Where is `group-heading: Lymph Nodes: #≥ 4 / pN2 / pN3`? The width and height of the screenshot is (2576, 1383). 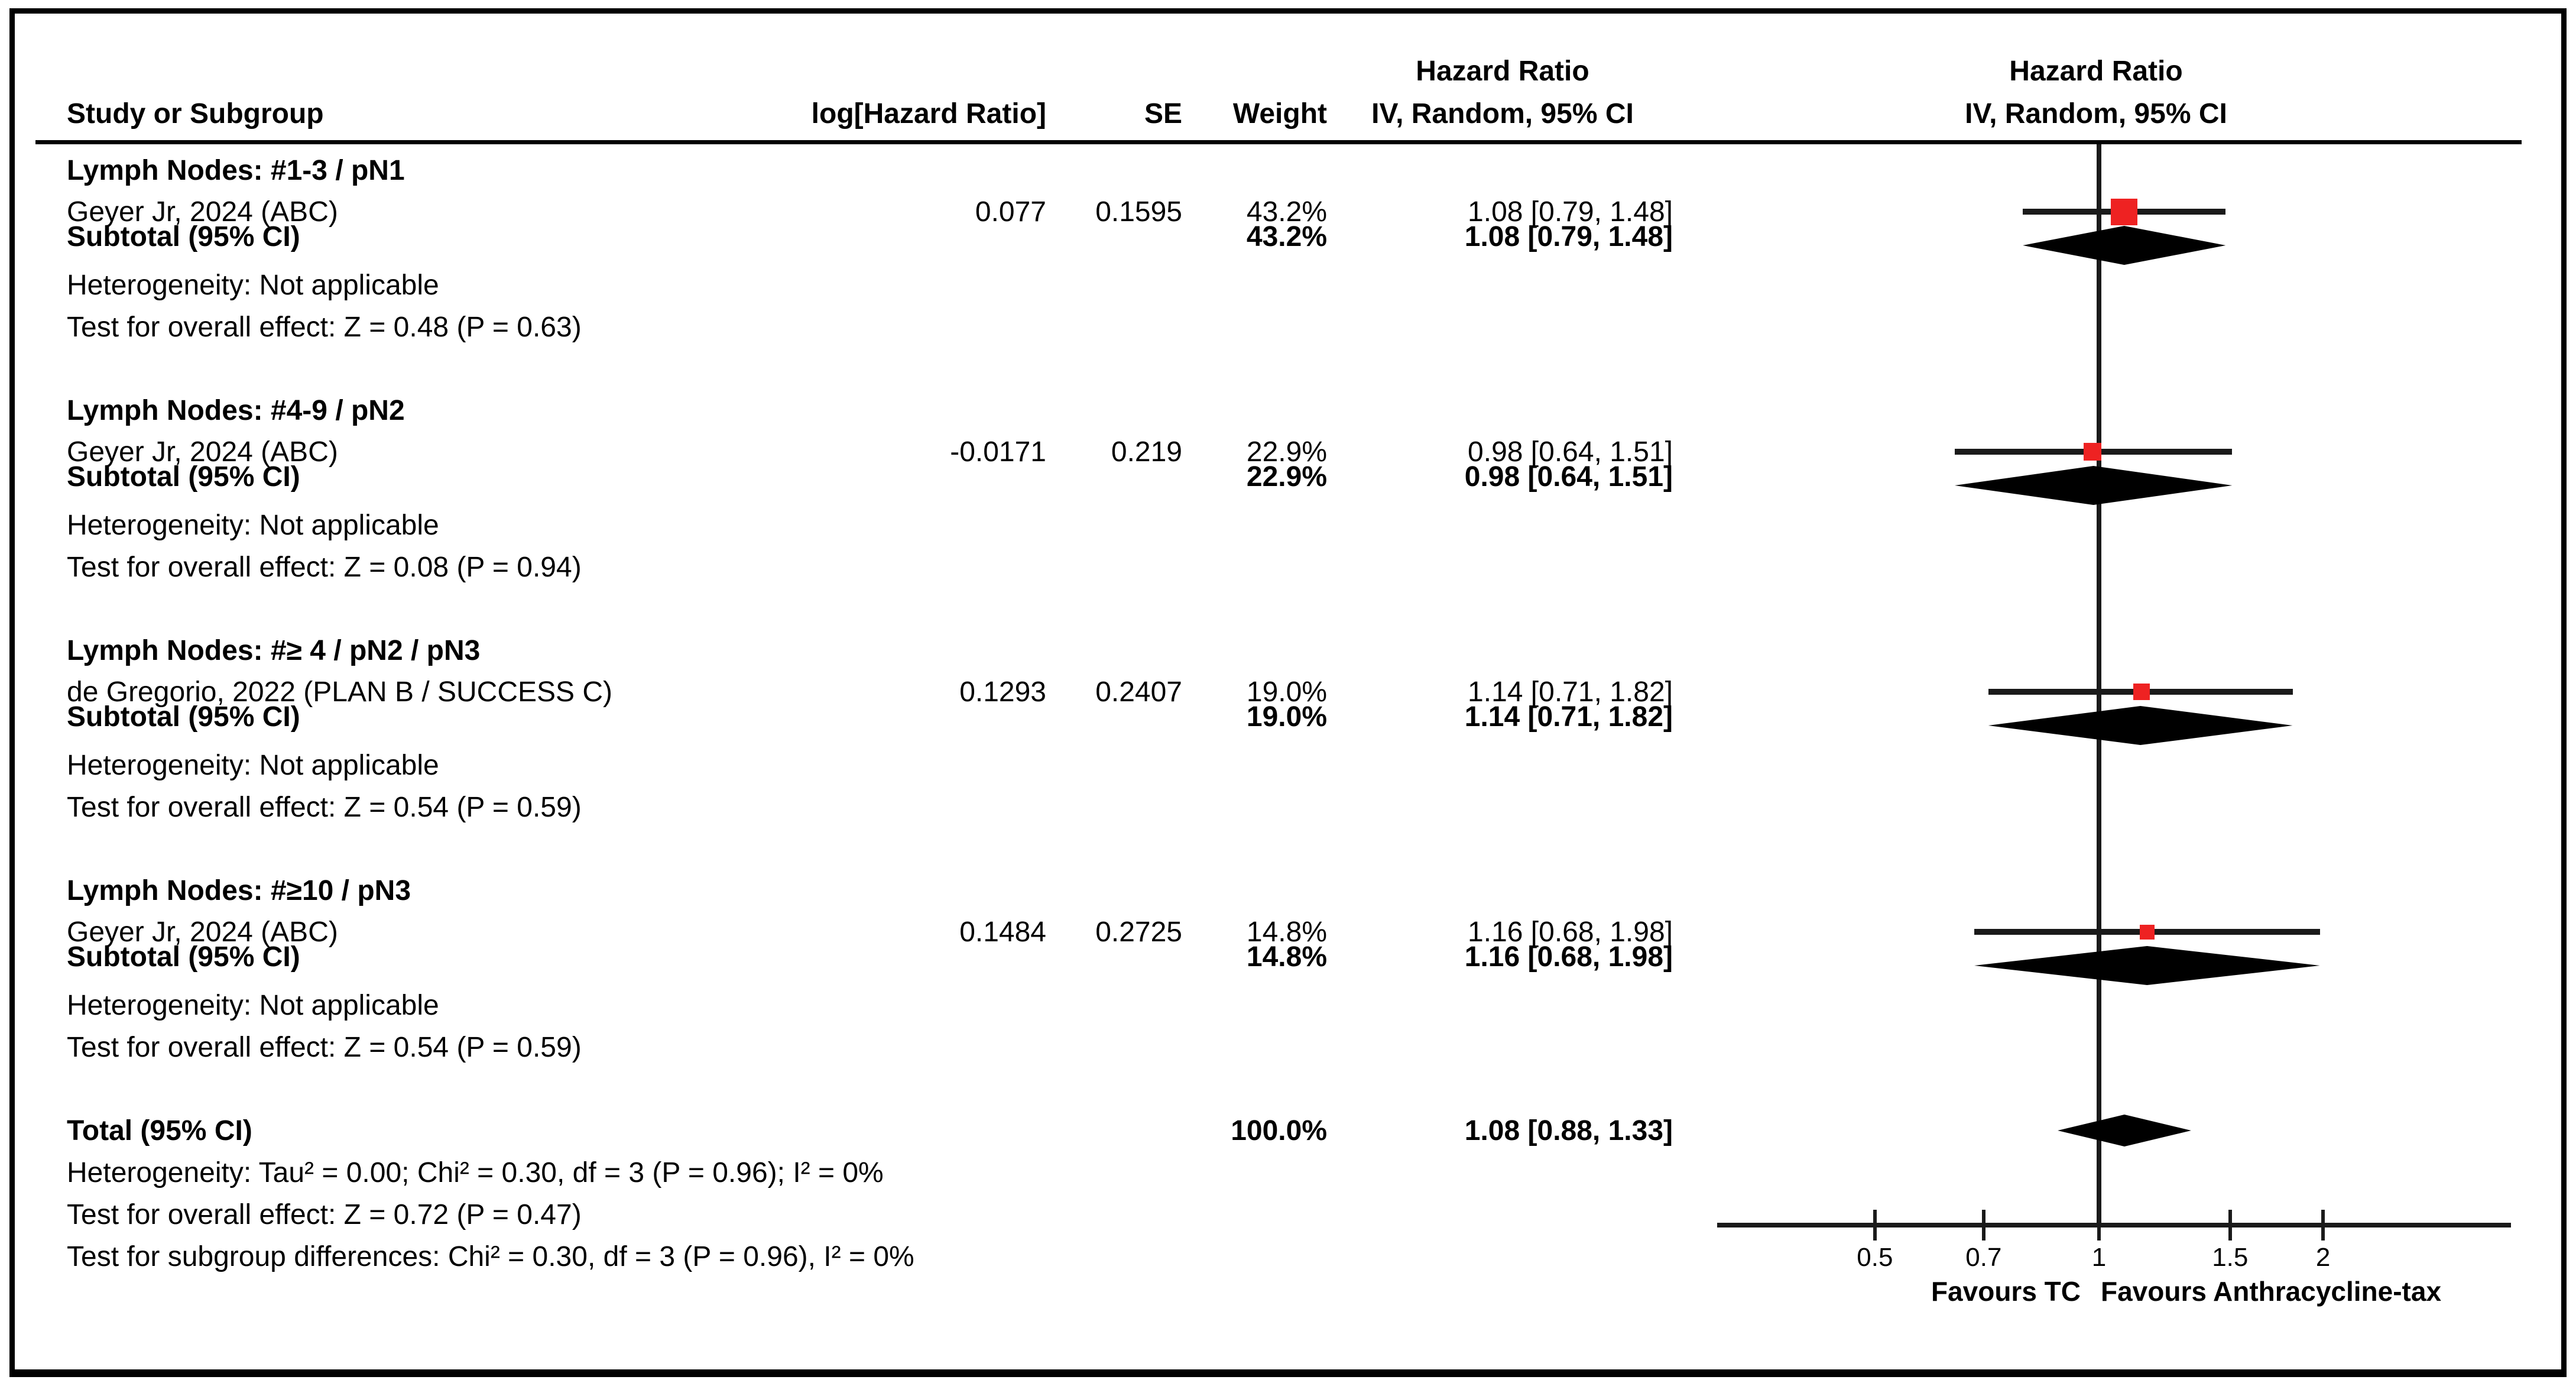 group-heading: Lymph Nodes: #≥ 4 / pN2 / pN3 is located at coordinates (274, 650).